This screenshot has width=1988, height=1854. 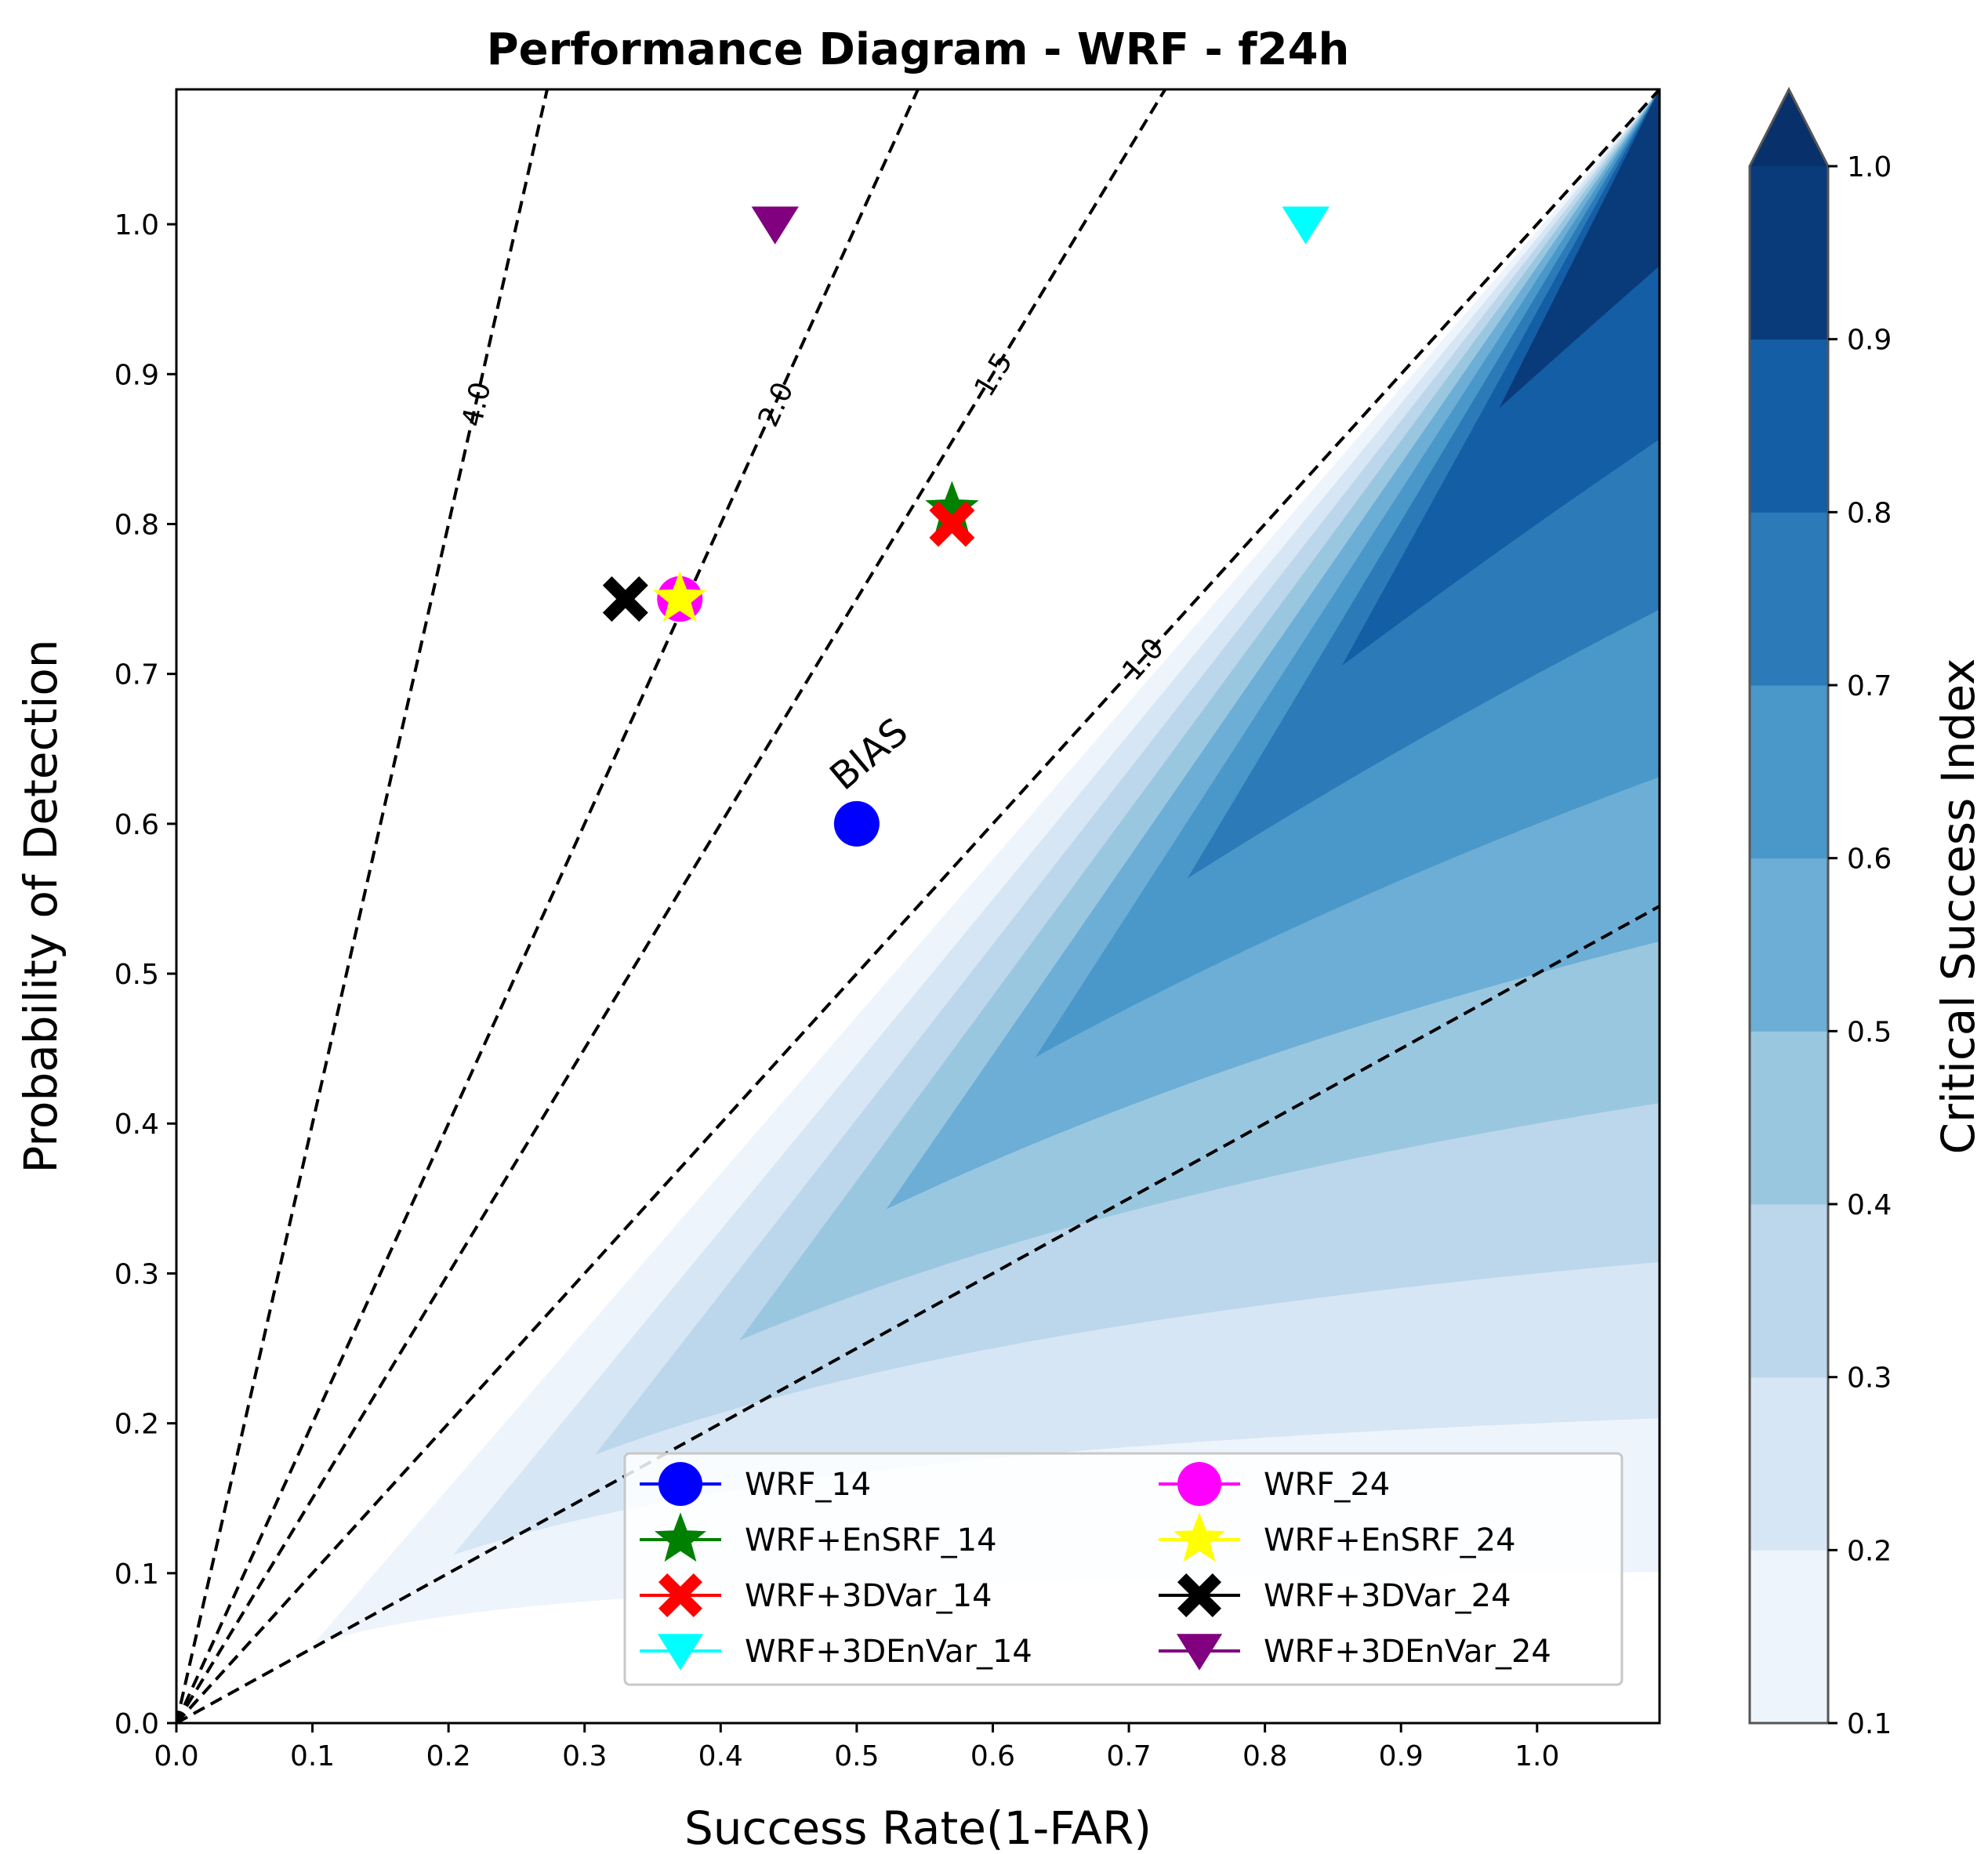 I want to click on legend-item-wrf-3dvar-14: WRF+3DVar_14, so click(x=816, y=1595).